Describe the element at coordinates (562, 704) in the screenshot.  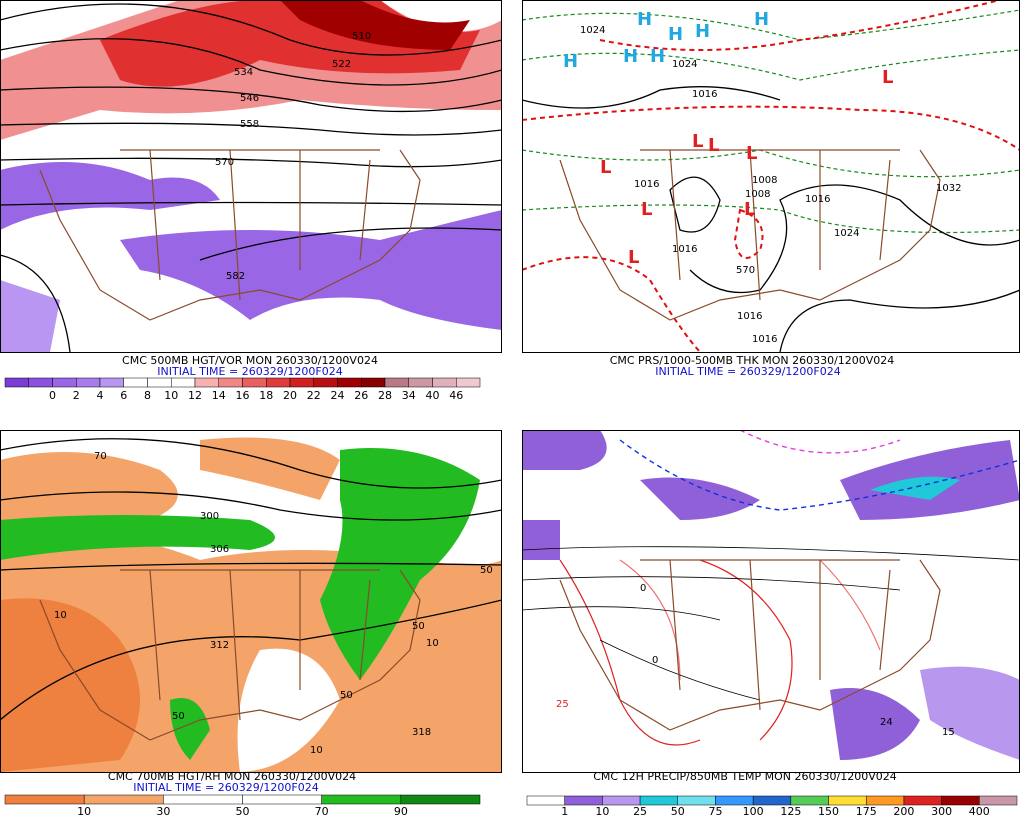
I see `contour-label: 25` at that location.